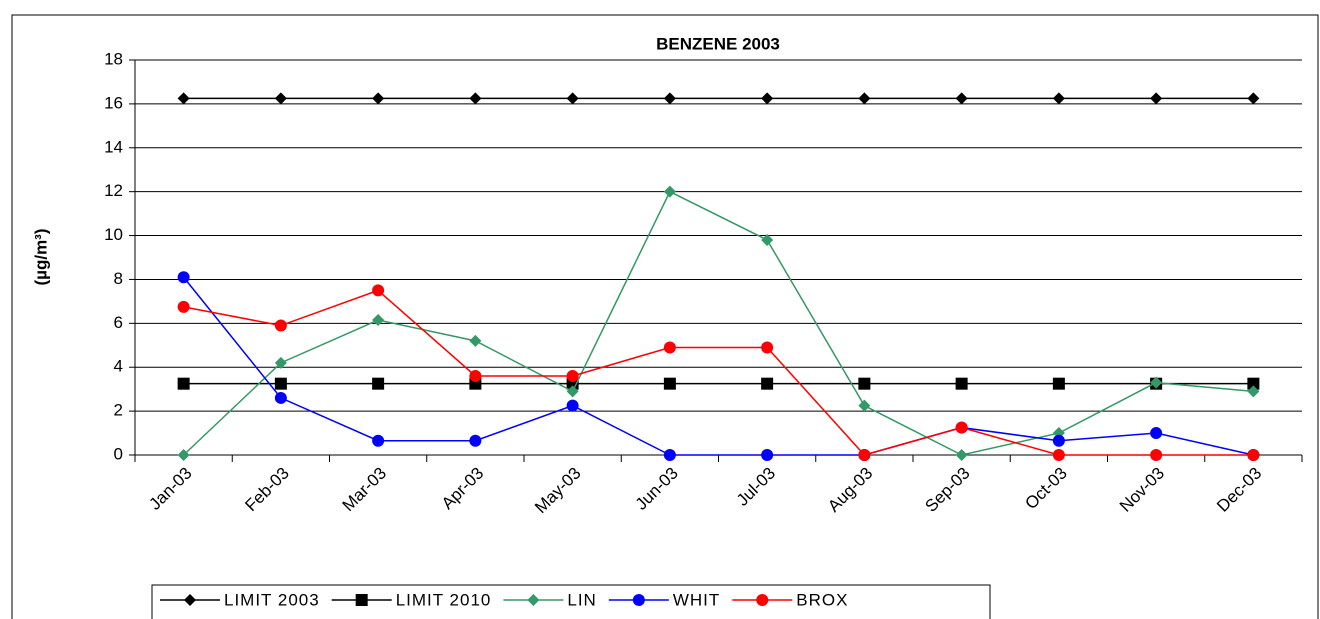  I want to click on legend-label: WHIT, so click(696, 599).